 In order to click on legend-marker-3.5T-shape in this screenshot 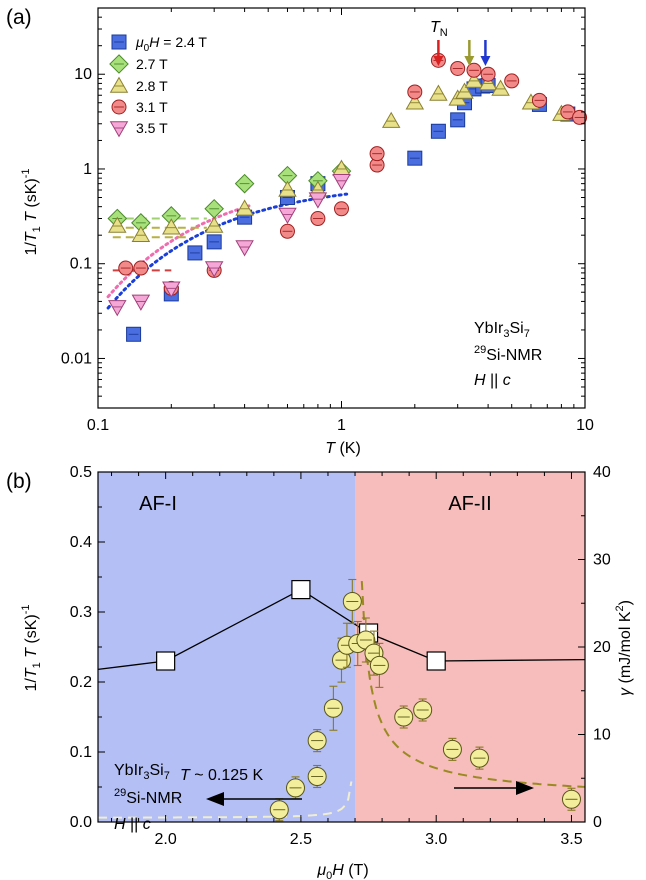, I will do `click(119, 129)`.